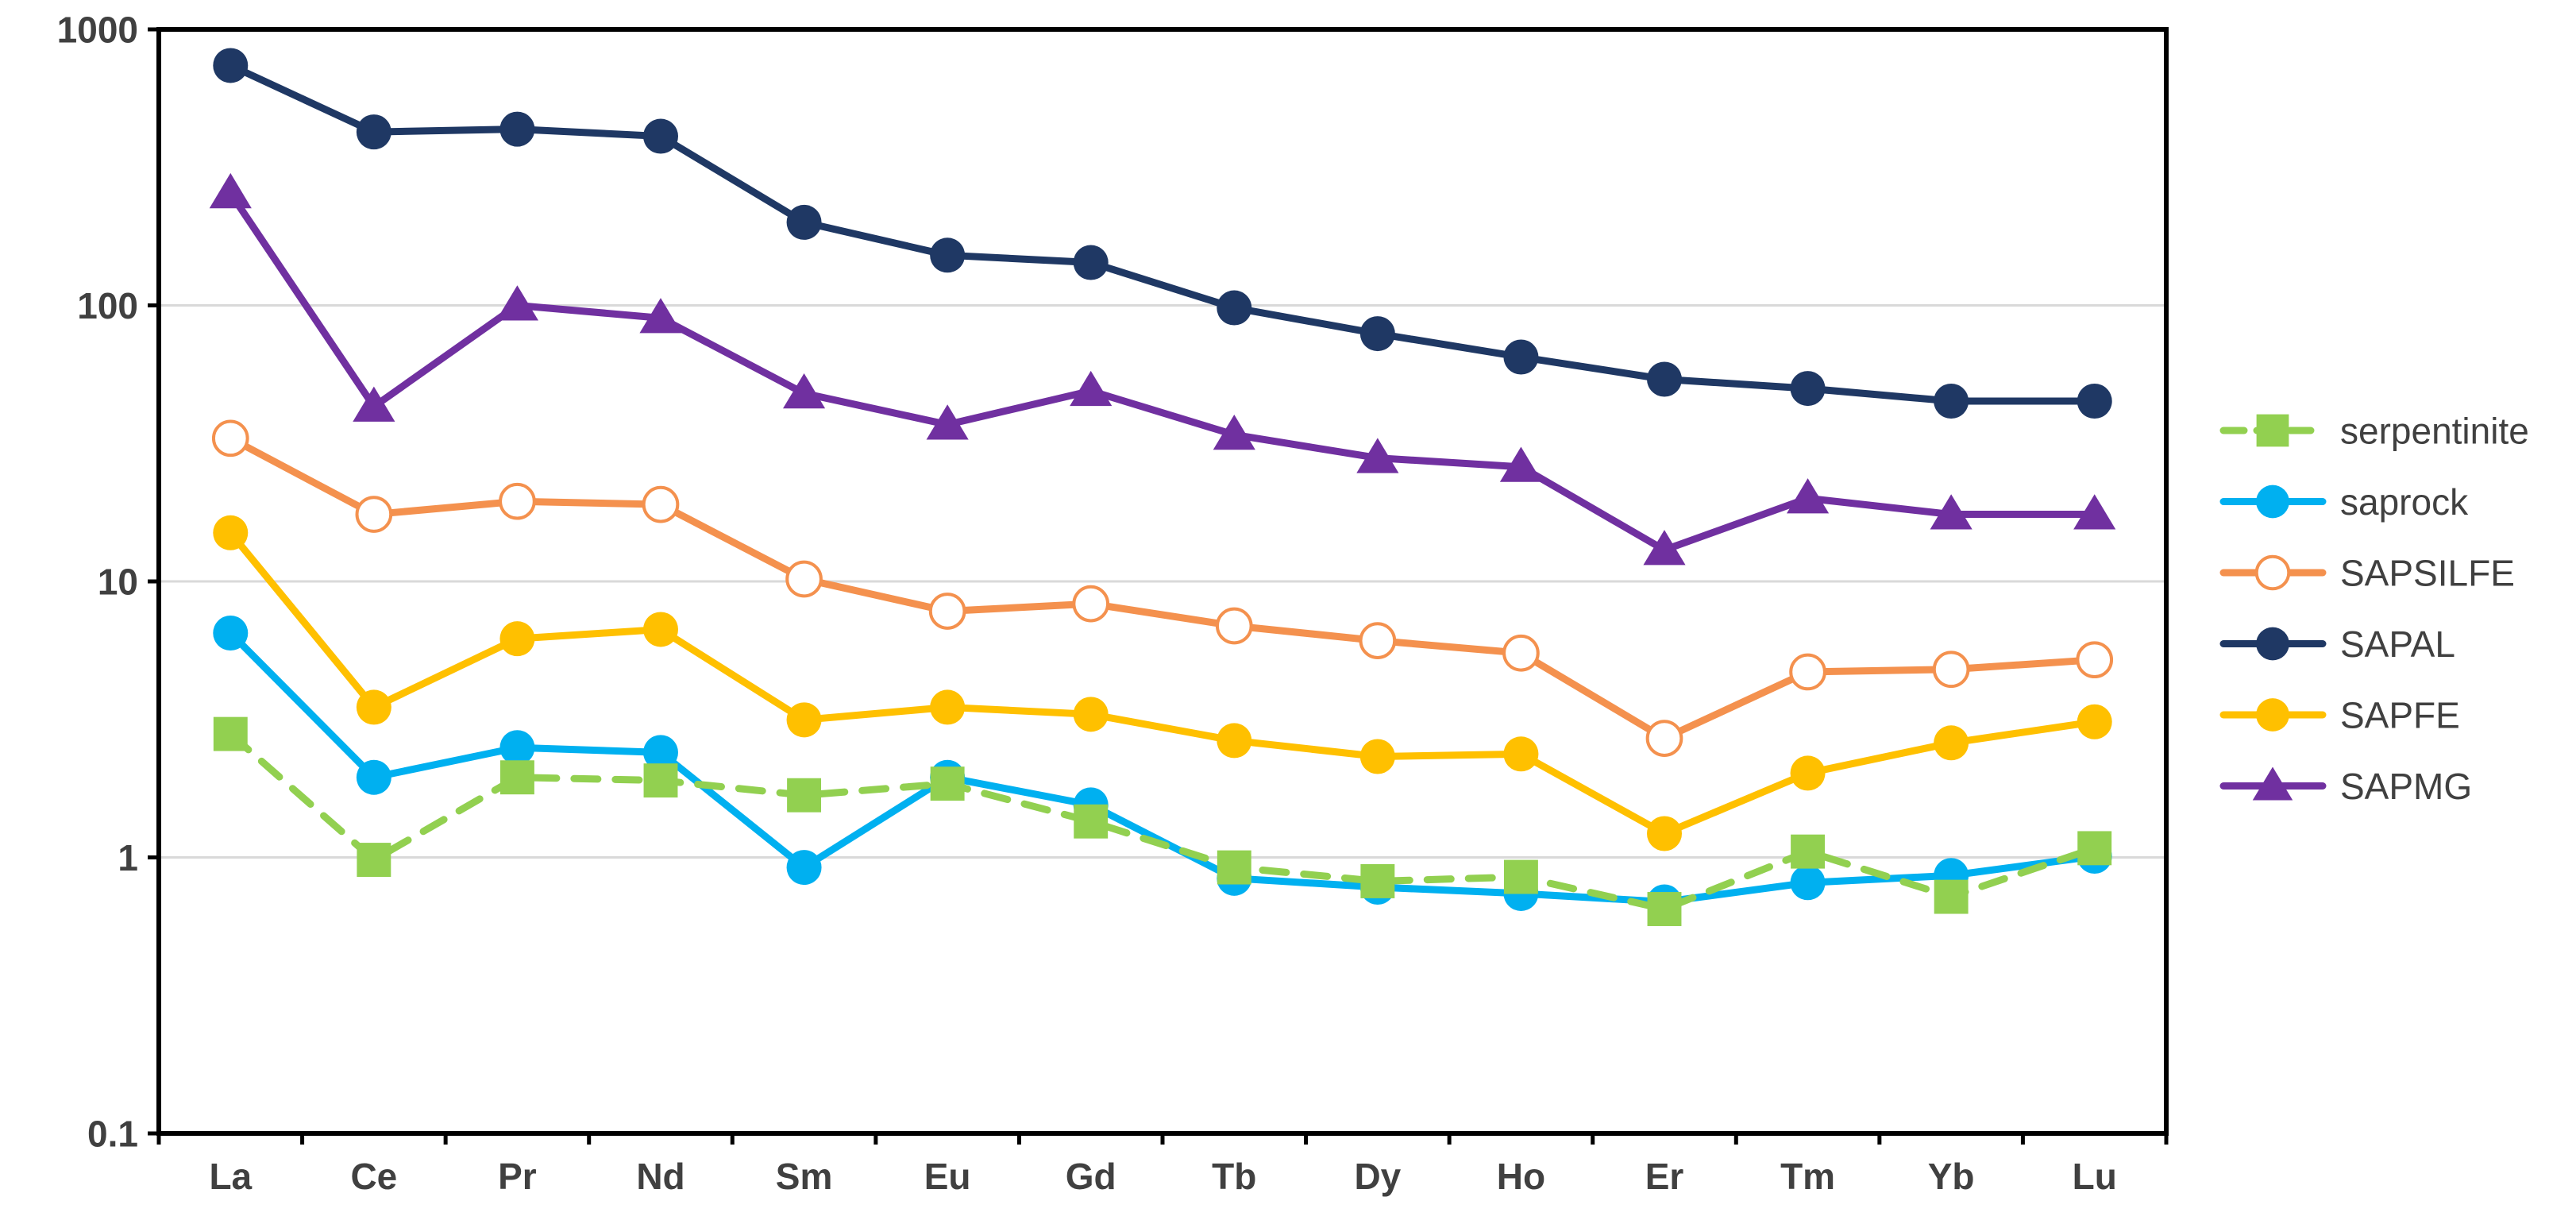  What do you see at coordinates (947, 1177) in the screenshot?
I see `x-tick-label: Eu` at bounding box center [947, 1177].